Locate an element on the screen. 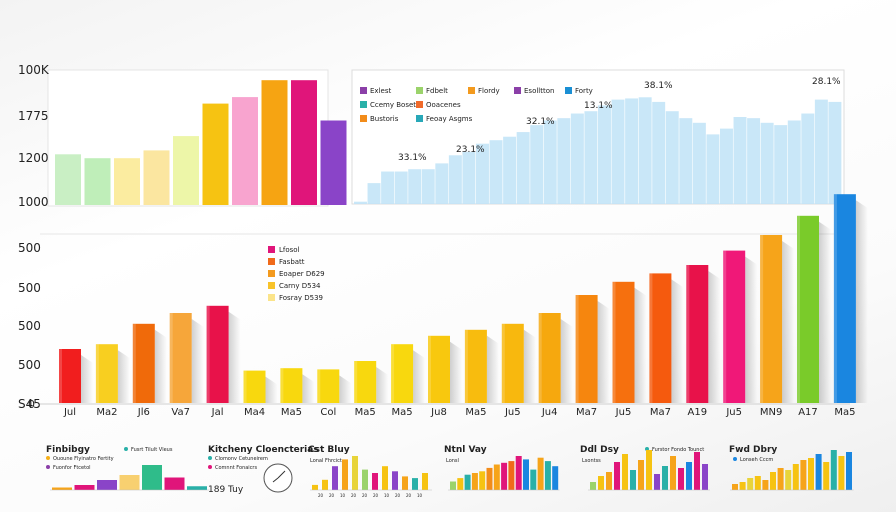 The image size is (896, 512). legend-label: Fosray D539 is located at coordinates (301, 298).